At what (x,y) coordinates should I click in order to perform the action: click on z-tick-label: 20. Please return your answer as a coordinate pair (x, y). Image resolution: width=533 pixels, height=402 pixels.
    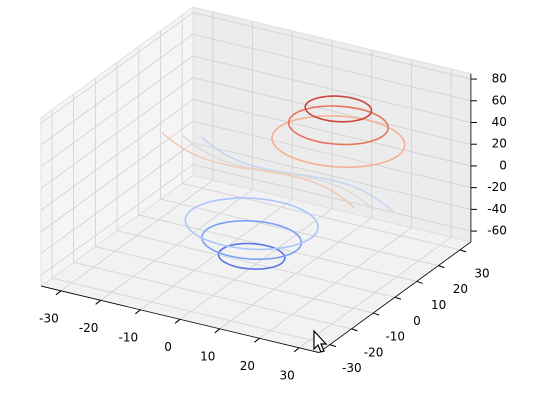
    Looking at the image, I should click on (499, 144).